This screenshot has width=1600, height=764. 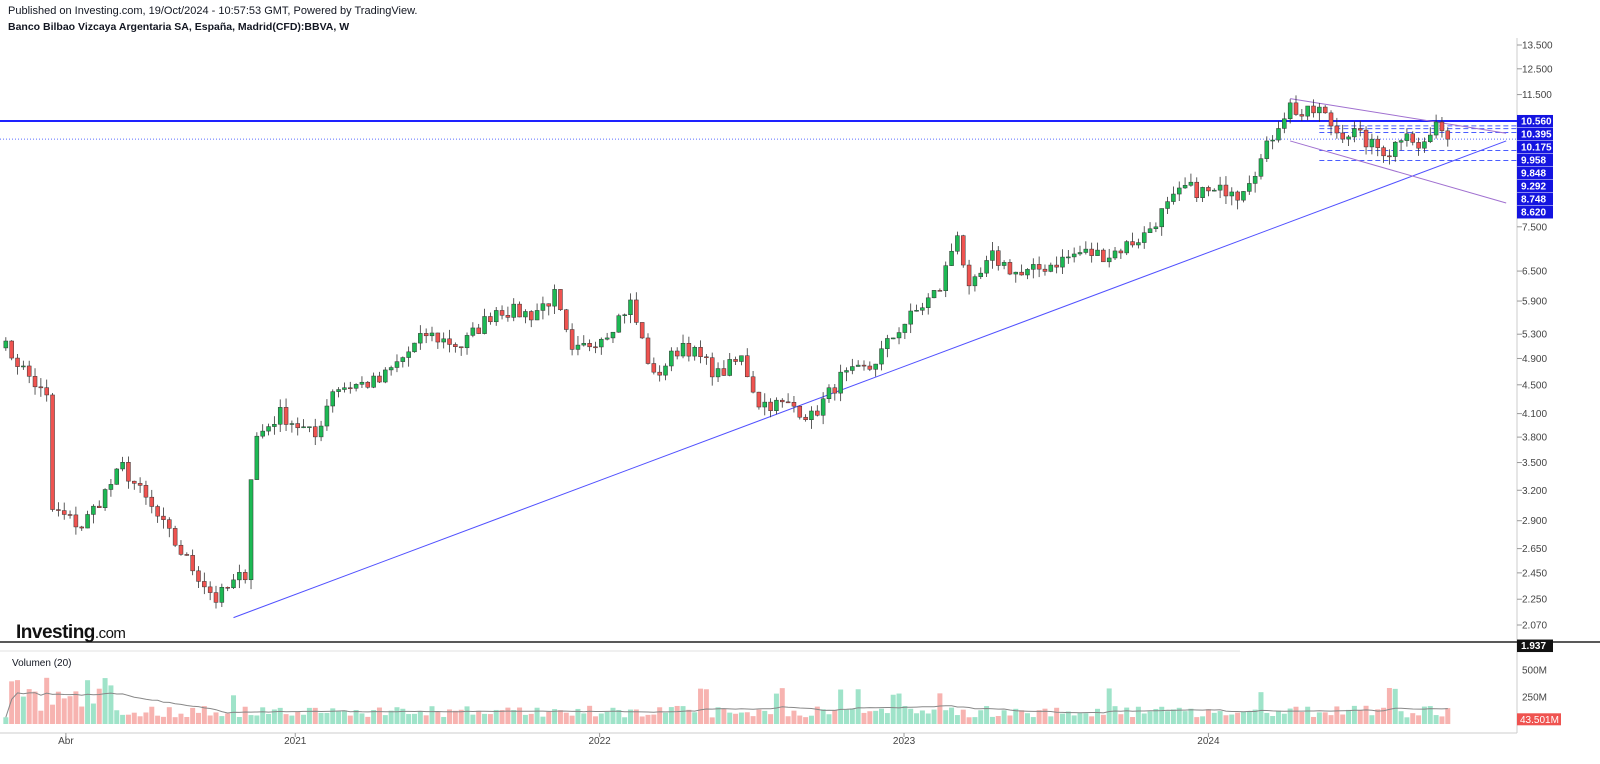 I want to click on y-tick-label: 3.500, so click(x=1534, y=463).